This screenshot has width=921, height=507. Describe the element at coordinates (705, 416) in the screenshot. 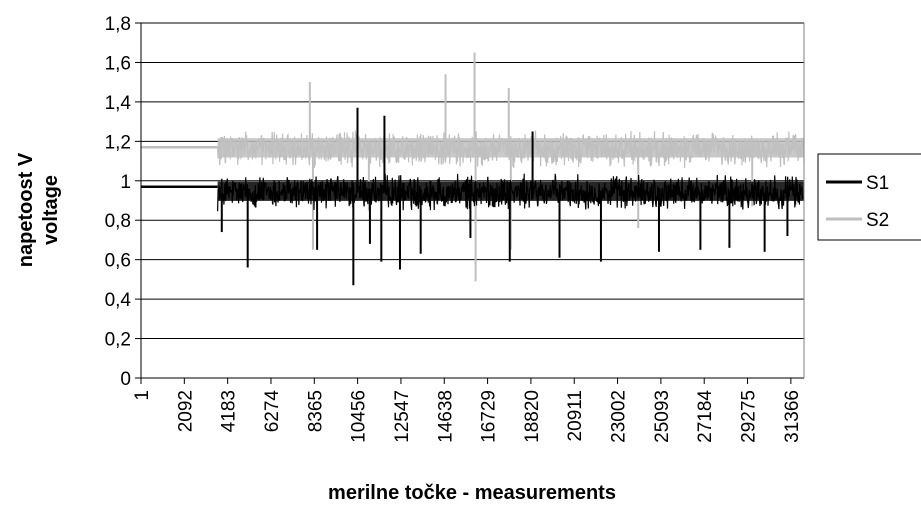

I see `x-tick-label: 27184` at that location.